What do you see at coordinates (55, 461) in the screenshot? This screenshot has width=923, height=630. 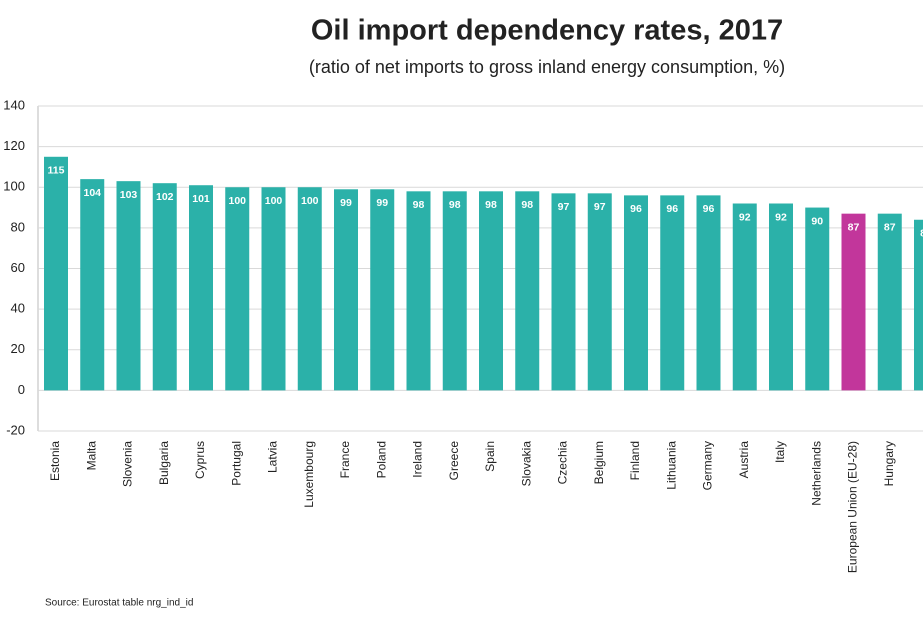 I see `x-tick-label: Estonia` at bounding box center [55, 461].